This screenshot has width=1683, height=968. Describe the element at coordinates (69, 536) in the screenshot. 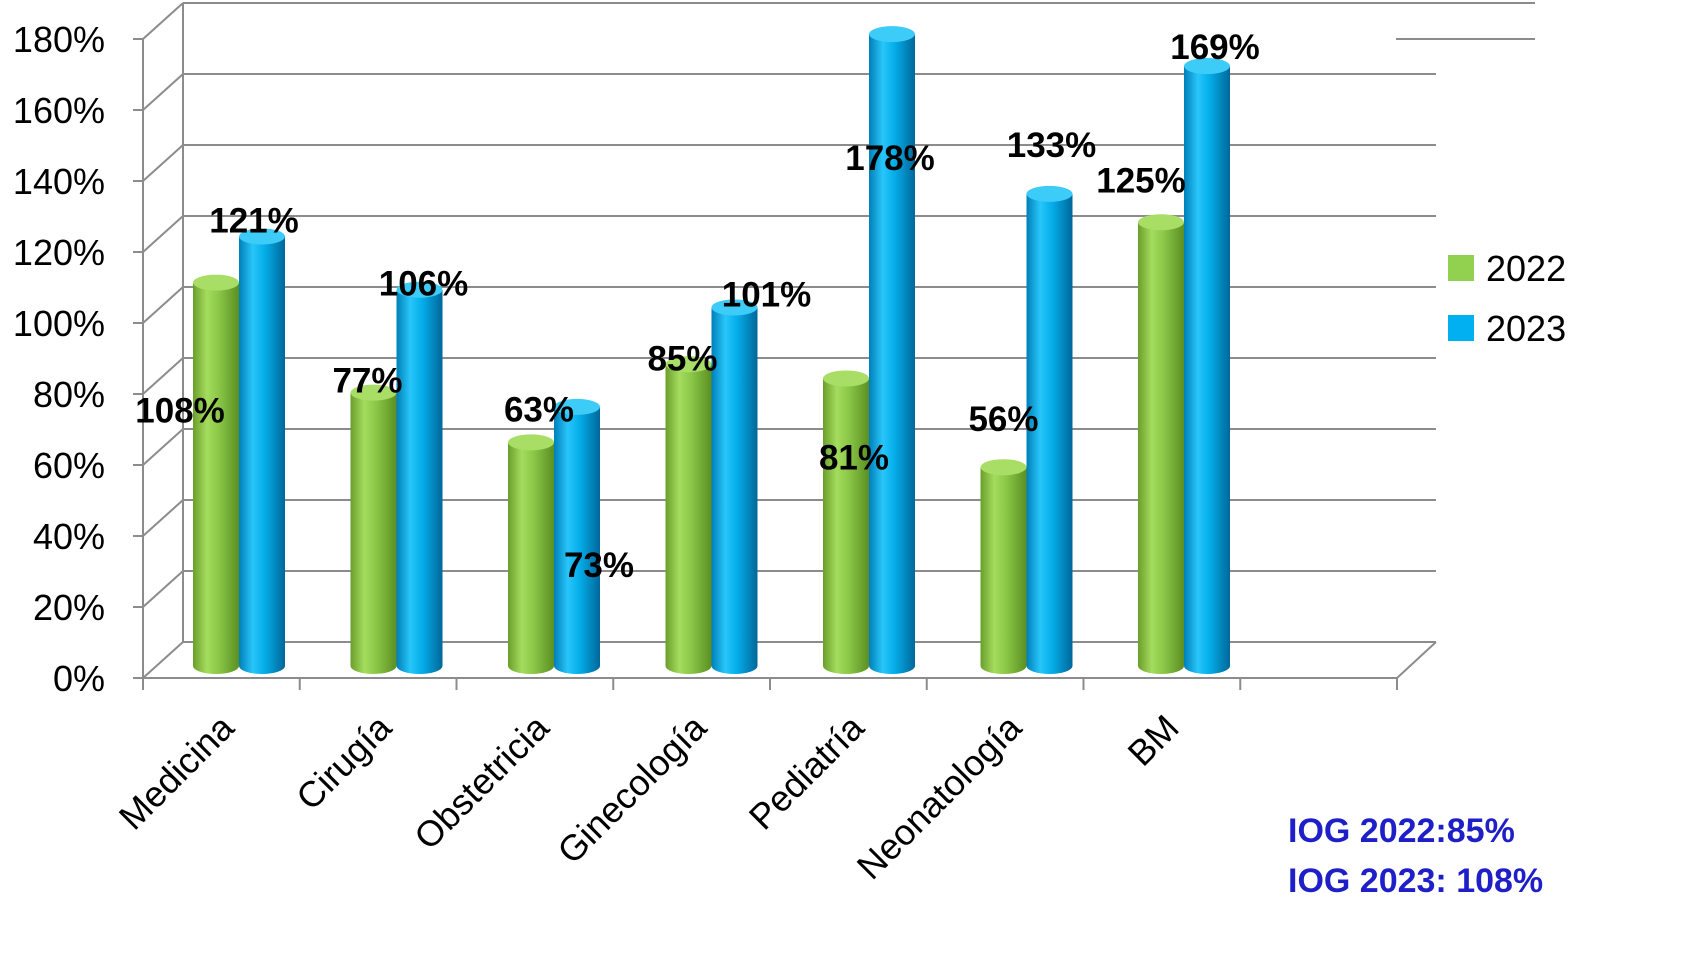

I see `y-tick-label: 40%` at that location.